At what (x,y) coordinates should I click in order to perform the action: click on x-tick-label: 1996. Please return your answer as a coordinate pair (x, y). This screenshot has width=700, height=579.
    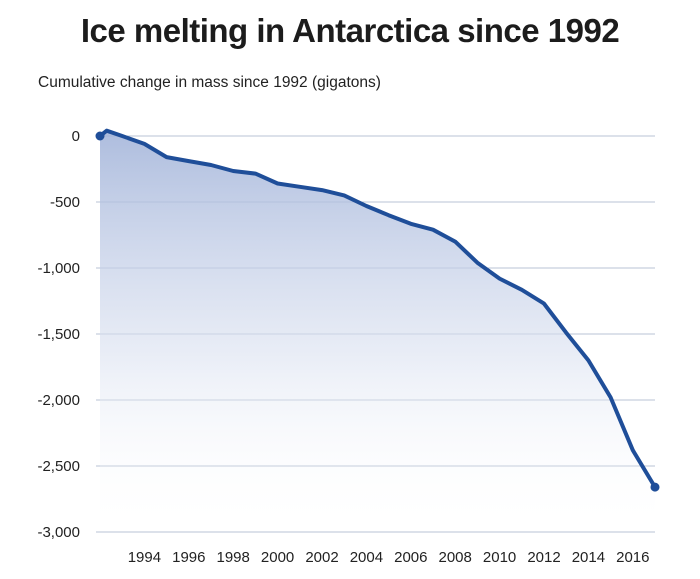
    Looking at the image, I should click on (188, 557).